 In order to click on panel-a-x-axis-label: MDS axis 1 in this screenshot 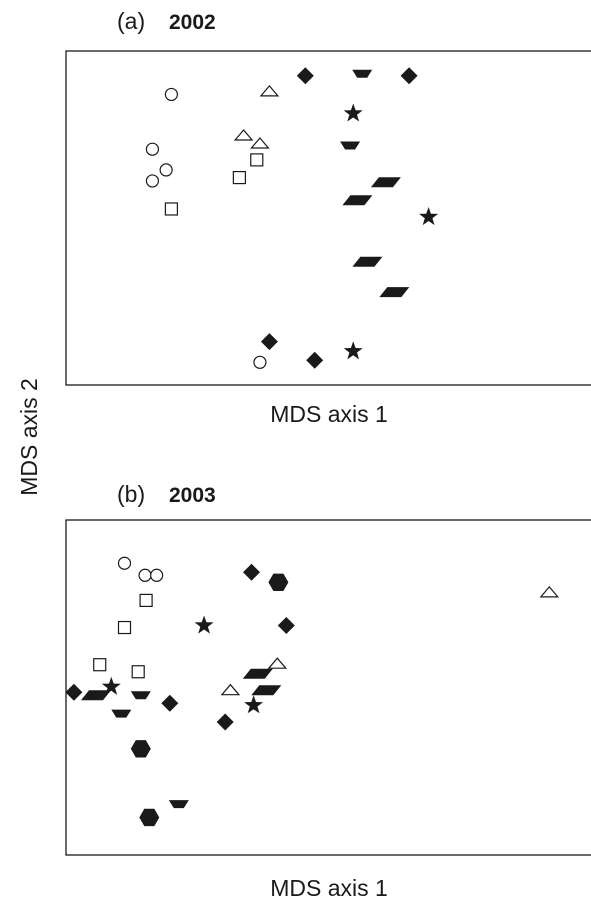, I will do `click(329, 414)`.